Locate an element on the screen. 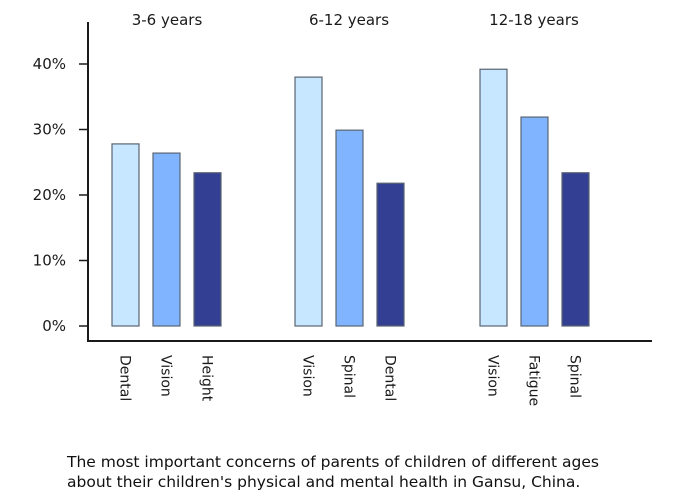 This screenshot has width=700, height=494. group-label: 3-6 years is located at coordinates (167, 20).